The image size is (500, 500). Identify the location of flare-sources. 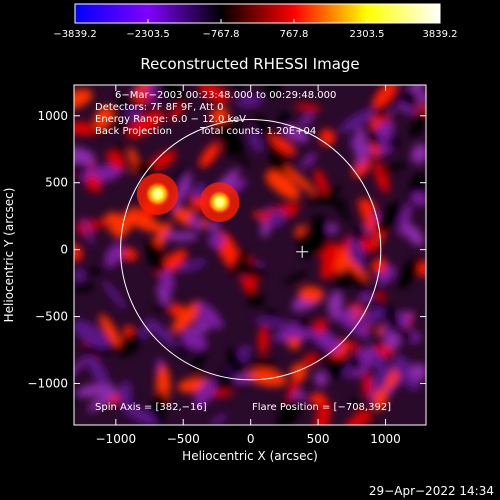
(188, 198).